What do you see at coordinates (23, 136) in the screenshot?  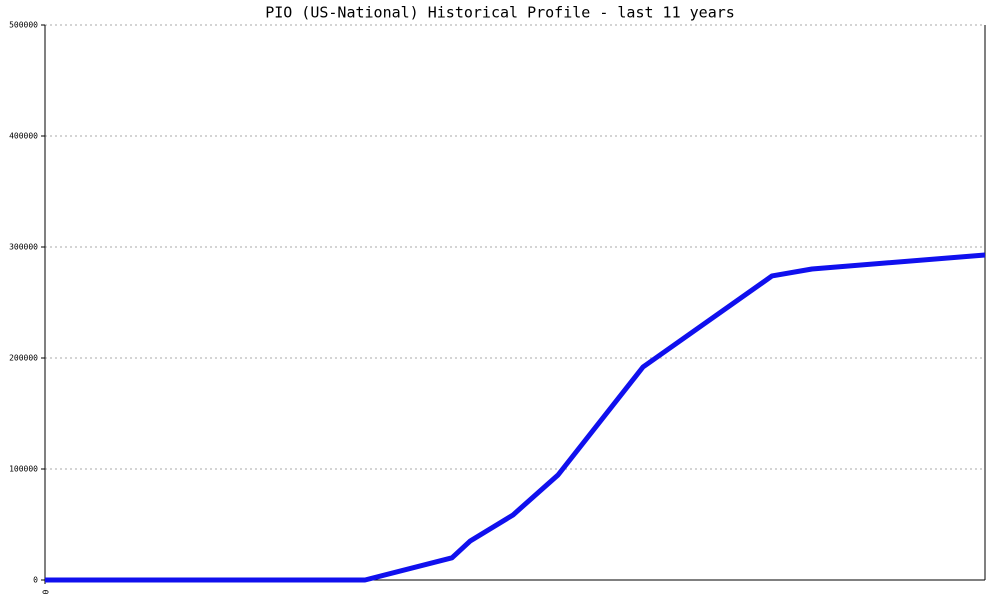 I see `y-tick-label: 400000` at bounding box center [23, 136].